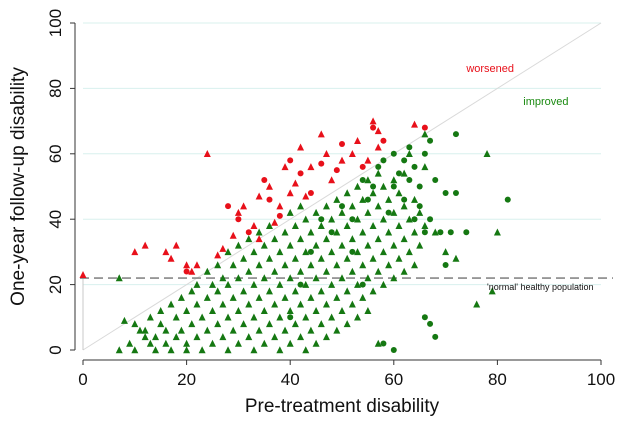 This screenshot has width=621, height=422. What do you see at coordinates (186, 379) in the screenshot?
I see `x-tick-label: 20` at bounding box center [186, 379].